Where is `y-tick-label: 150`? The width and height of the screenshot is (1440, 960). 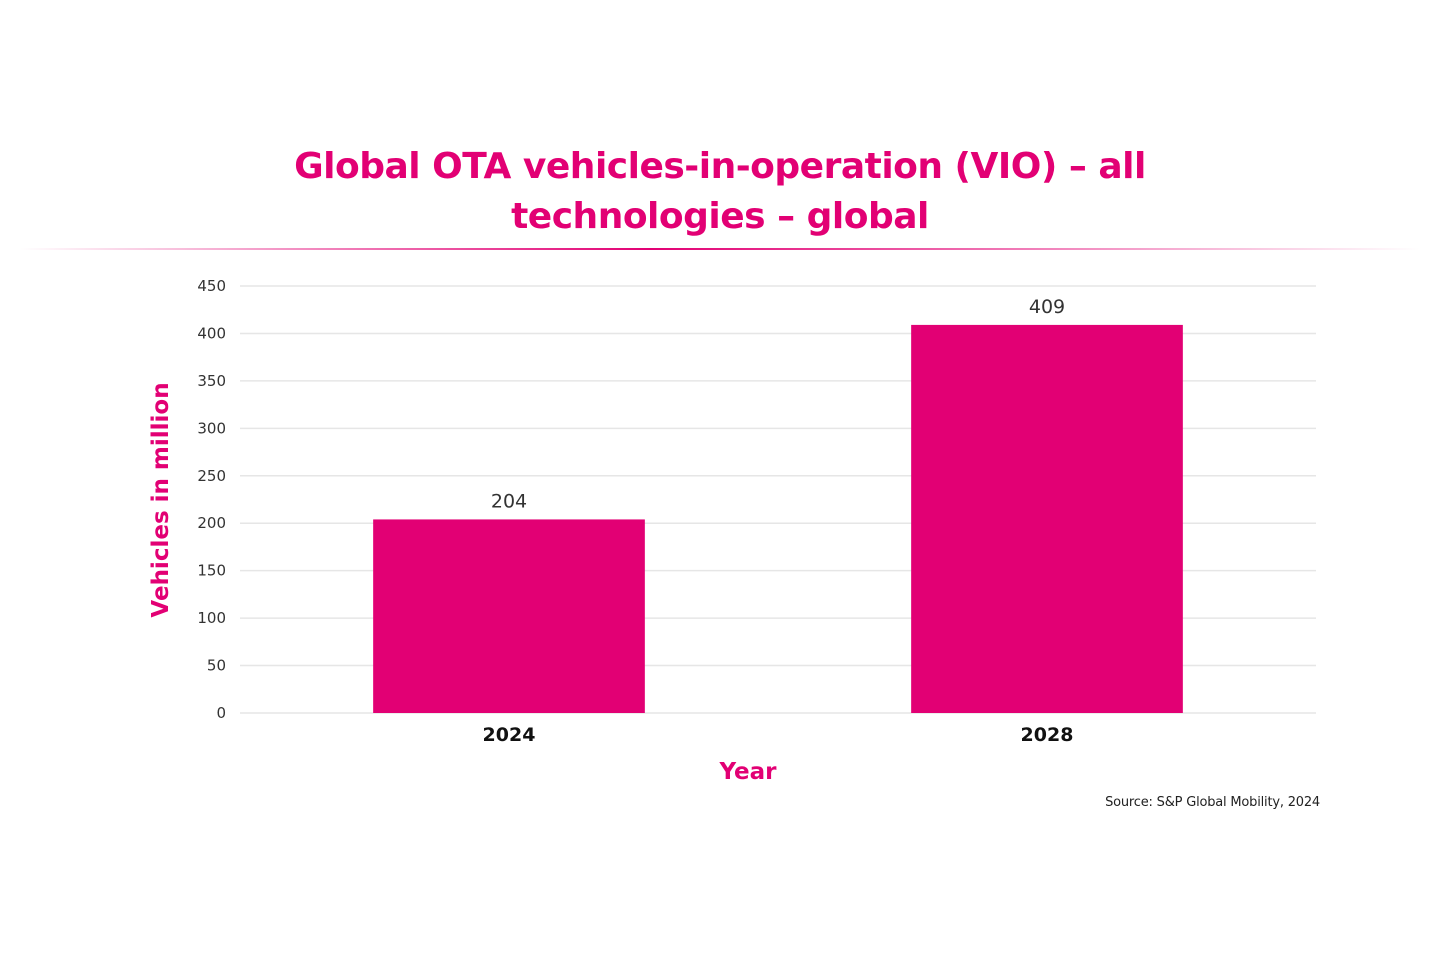
y-tick-label: 150 is located at coordinates (211, 571).